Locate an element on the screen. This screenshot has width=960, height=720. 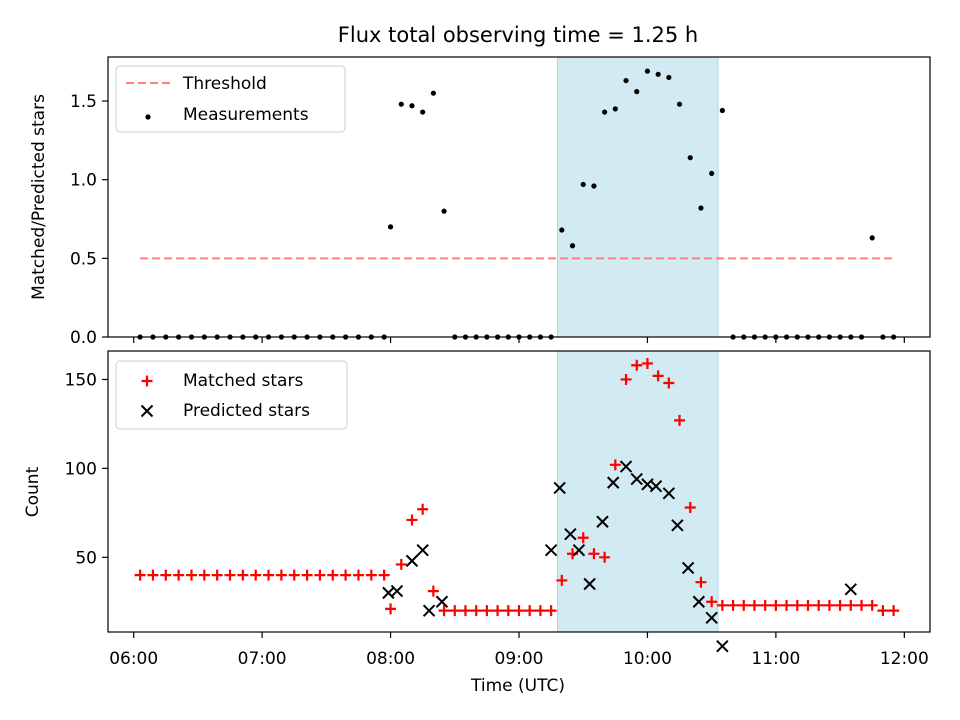
x-axis-label: Time (UTC) is located at coordinates (517, 686).